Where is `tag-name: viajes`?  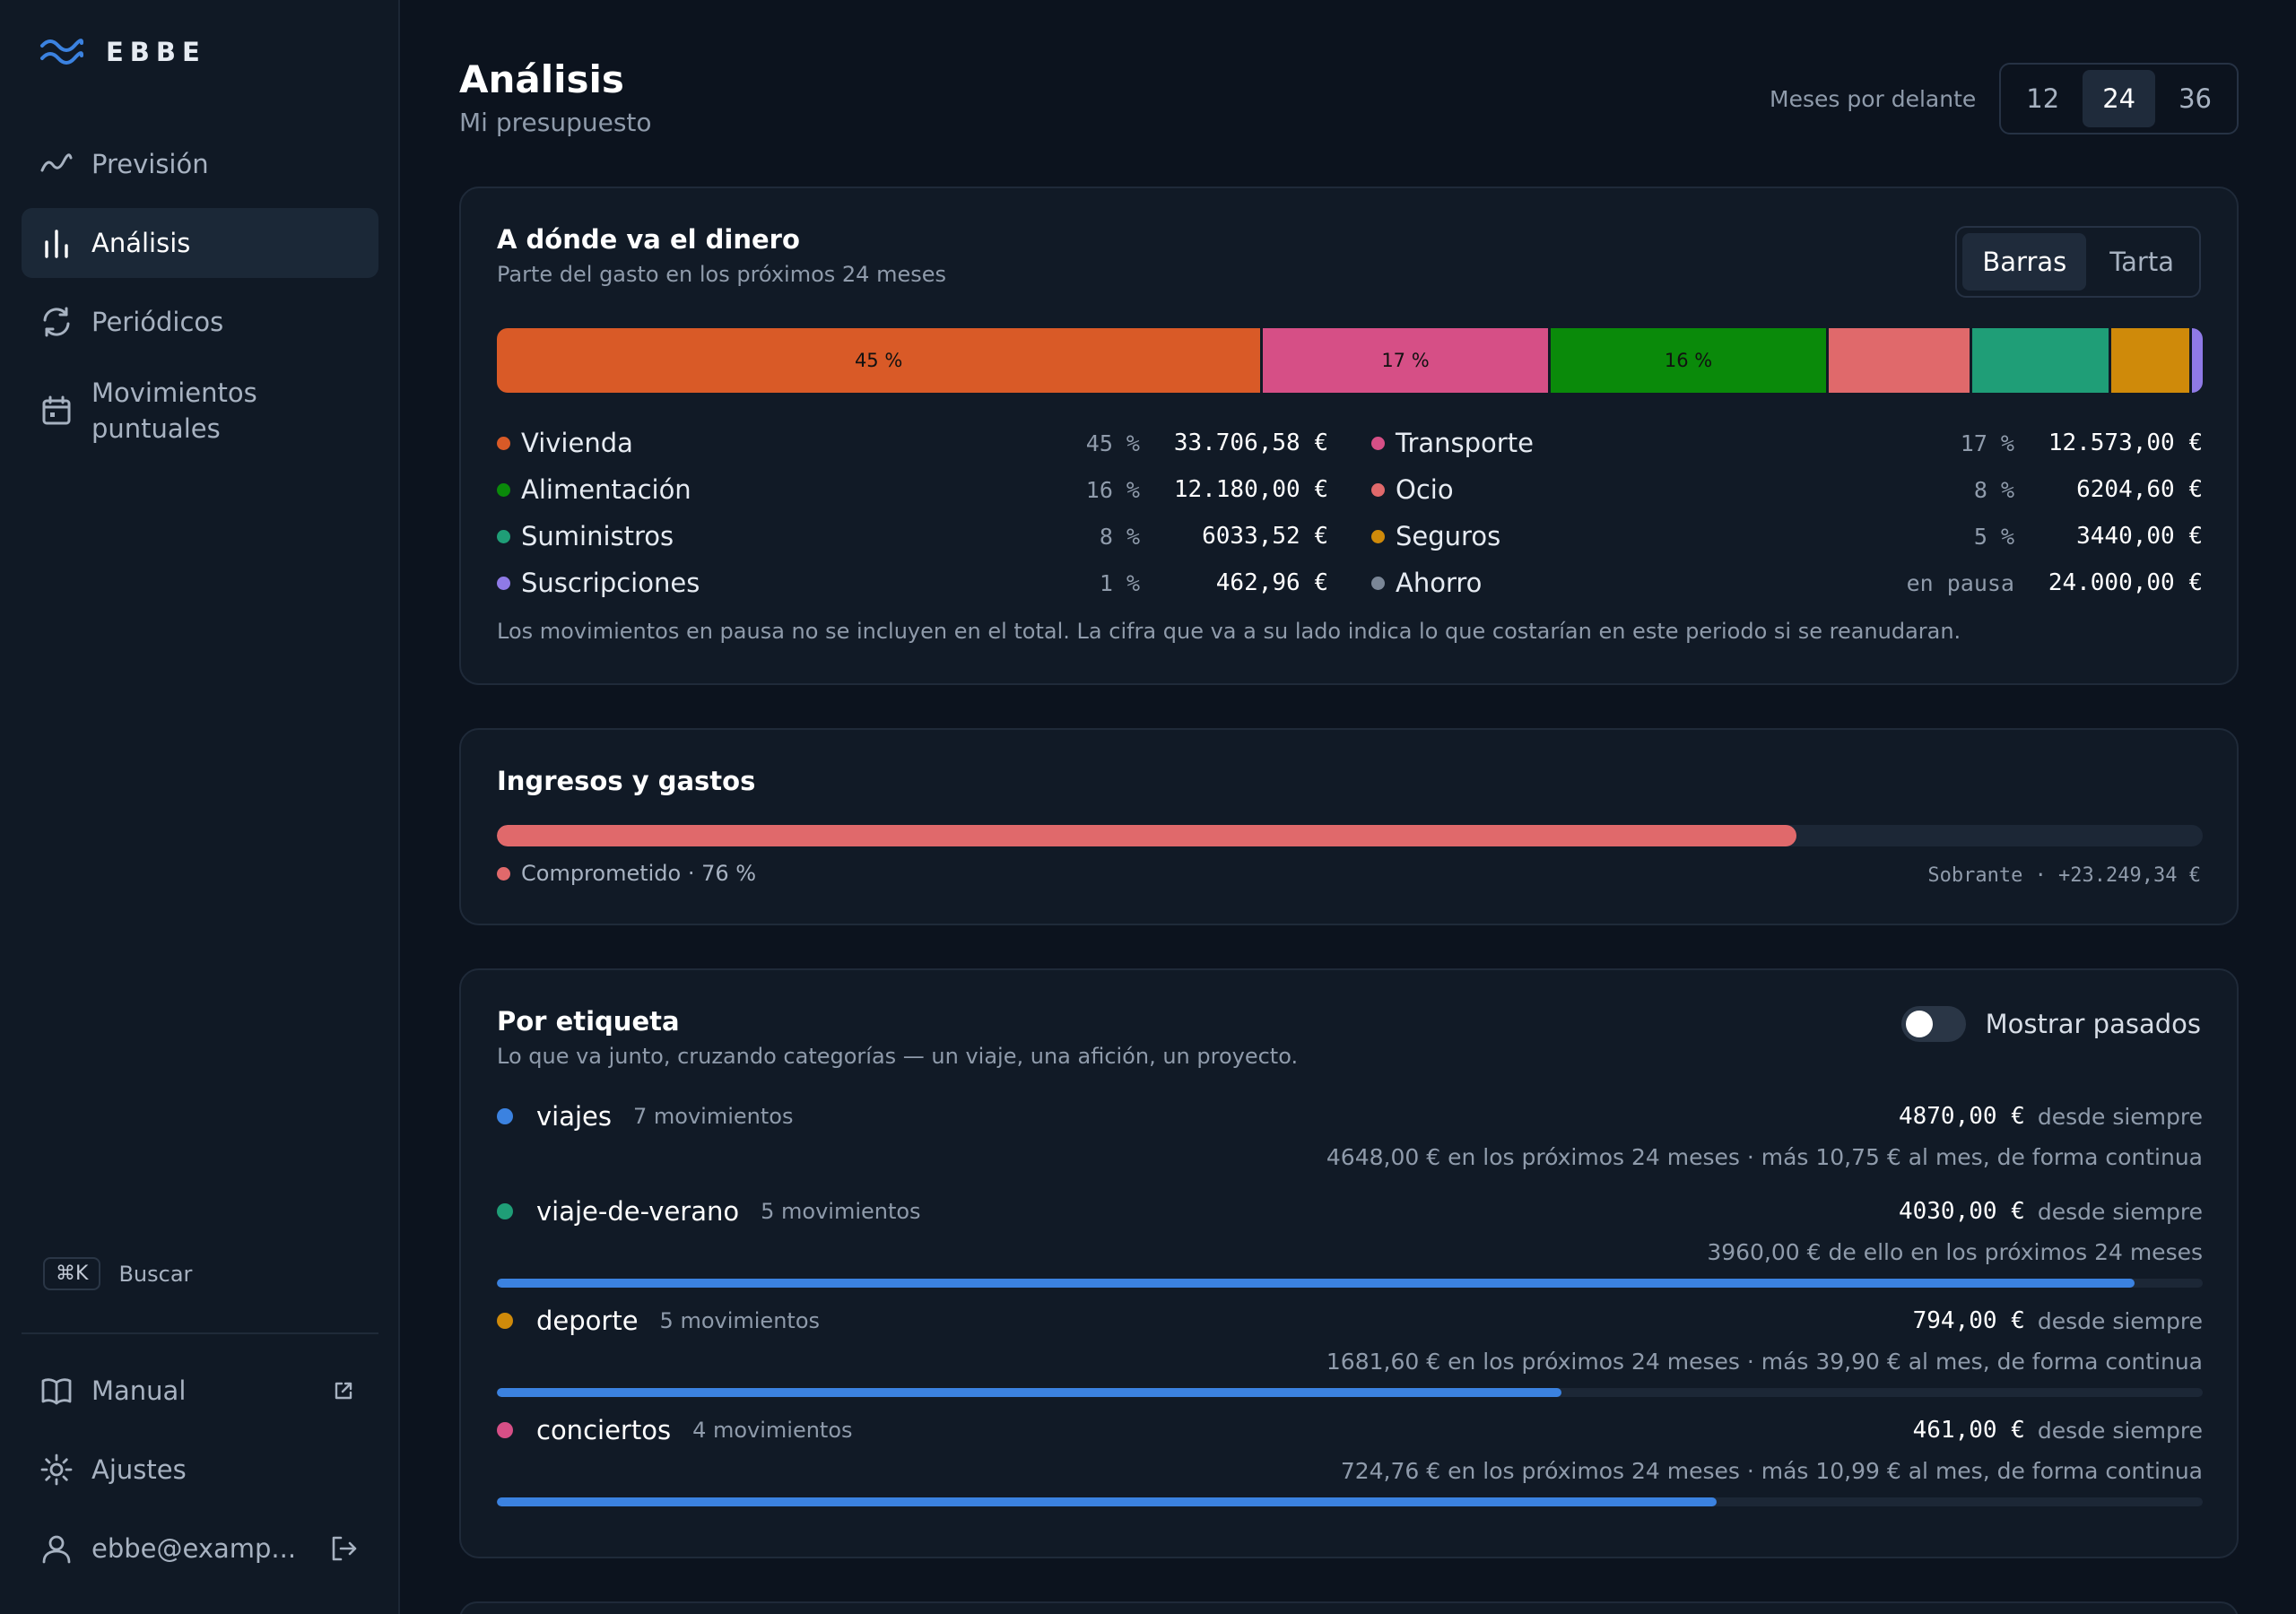
tag-name: viajes is located at coordinates (574, 1116).